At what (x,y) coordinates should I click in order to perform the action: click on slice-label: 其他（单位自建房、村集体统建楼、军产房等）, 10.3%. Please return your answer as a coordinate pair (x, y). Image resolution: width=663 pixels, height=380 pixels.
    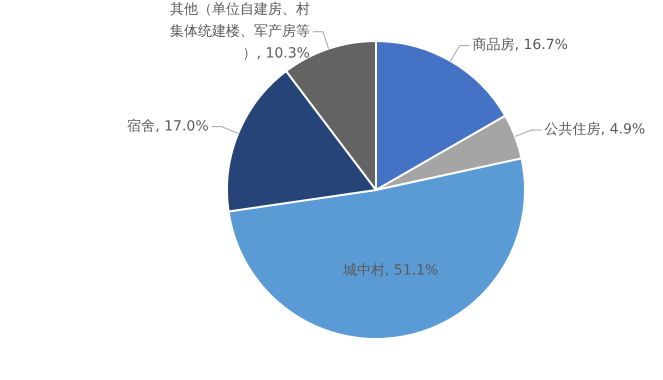
    Looking at the image, I should click on (240, 31).